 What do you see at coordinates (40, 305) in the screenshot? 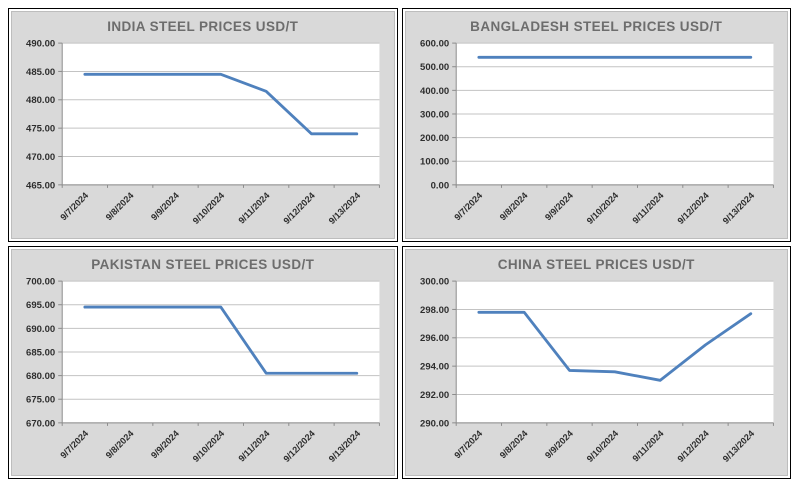
I see `svg-text: 695.00` at bounding box center [40, 305].